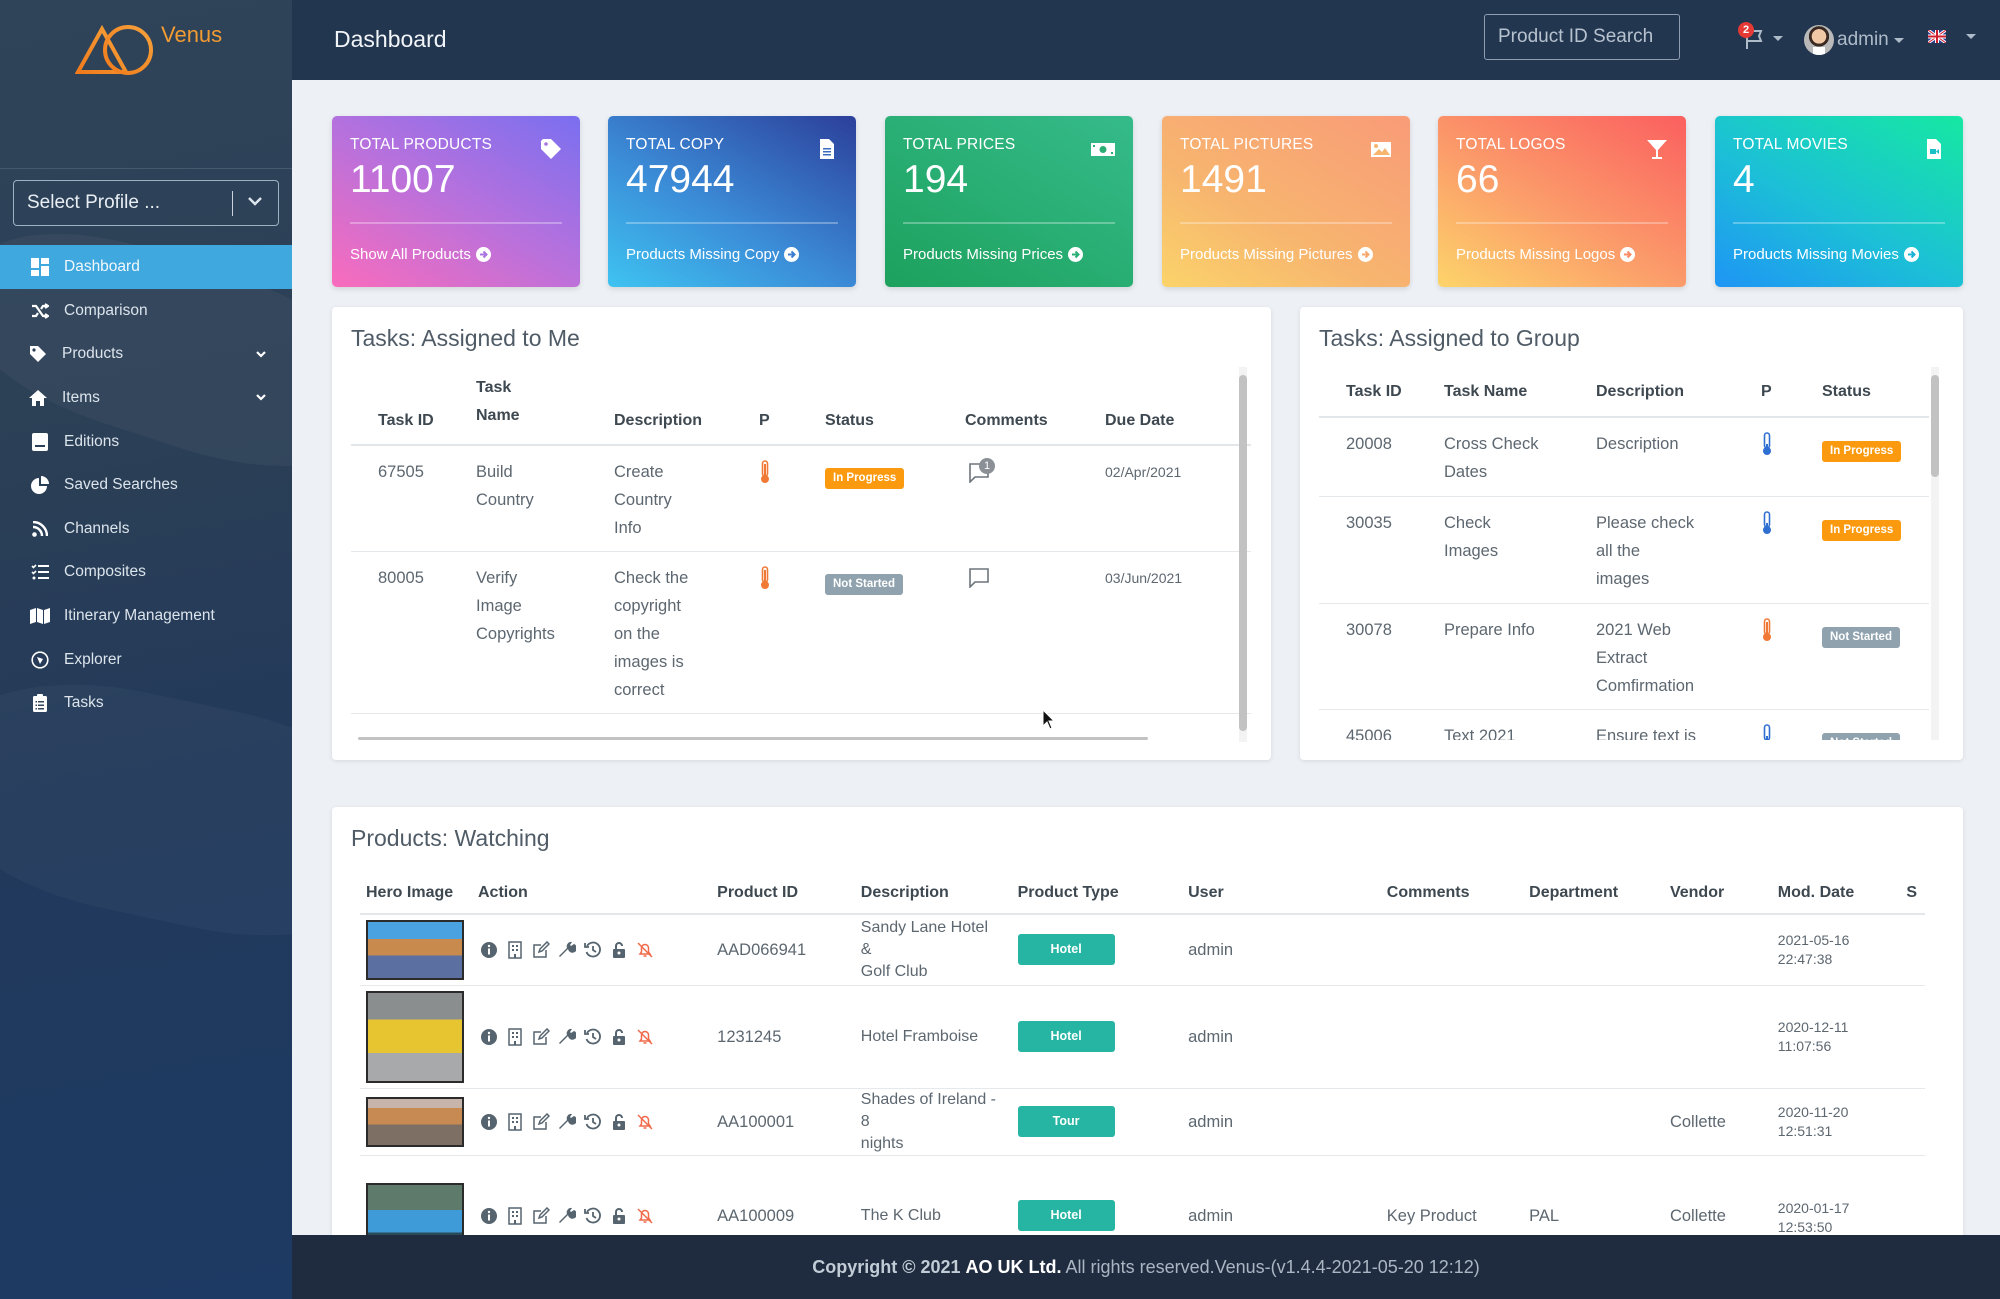 The width and height of the screenshot is (2000, 1299). Describe the element at coordinates (1140, 420) in the screenshot. I see `col-due-date: Due Date` at that location.